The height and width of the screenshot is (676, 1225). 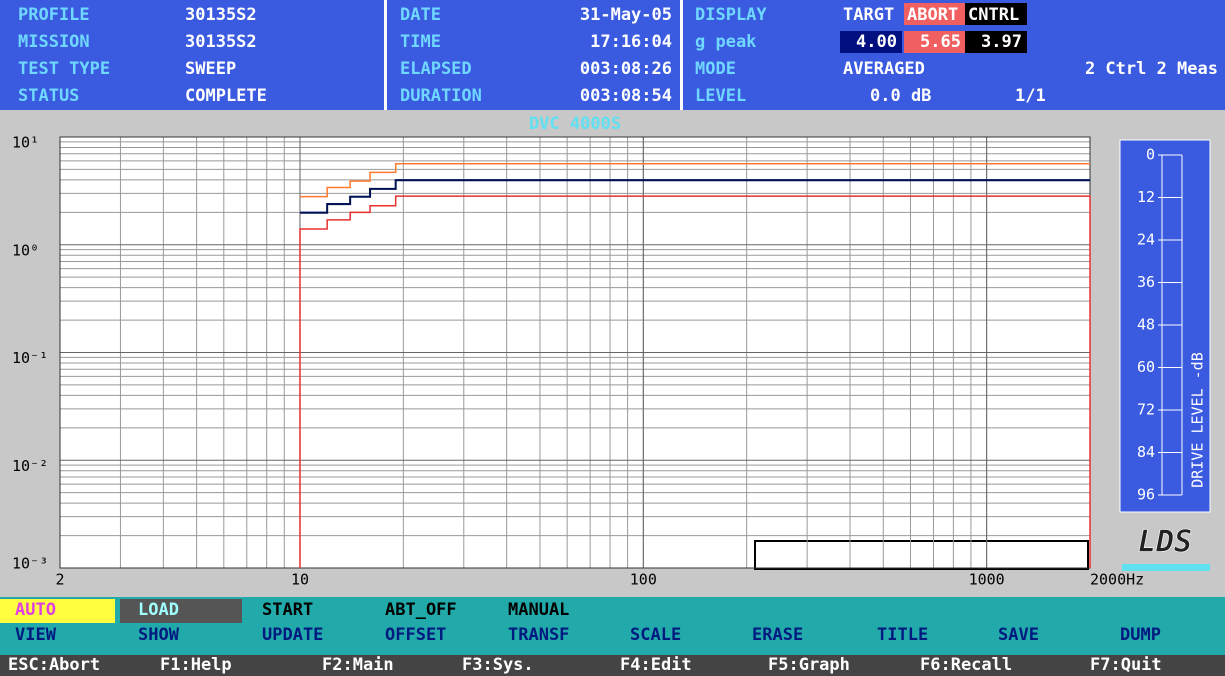 I want to click on x-tick-label: 2, so click(x=59, y=580).